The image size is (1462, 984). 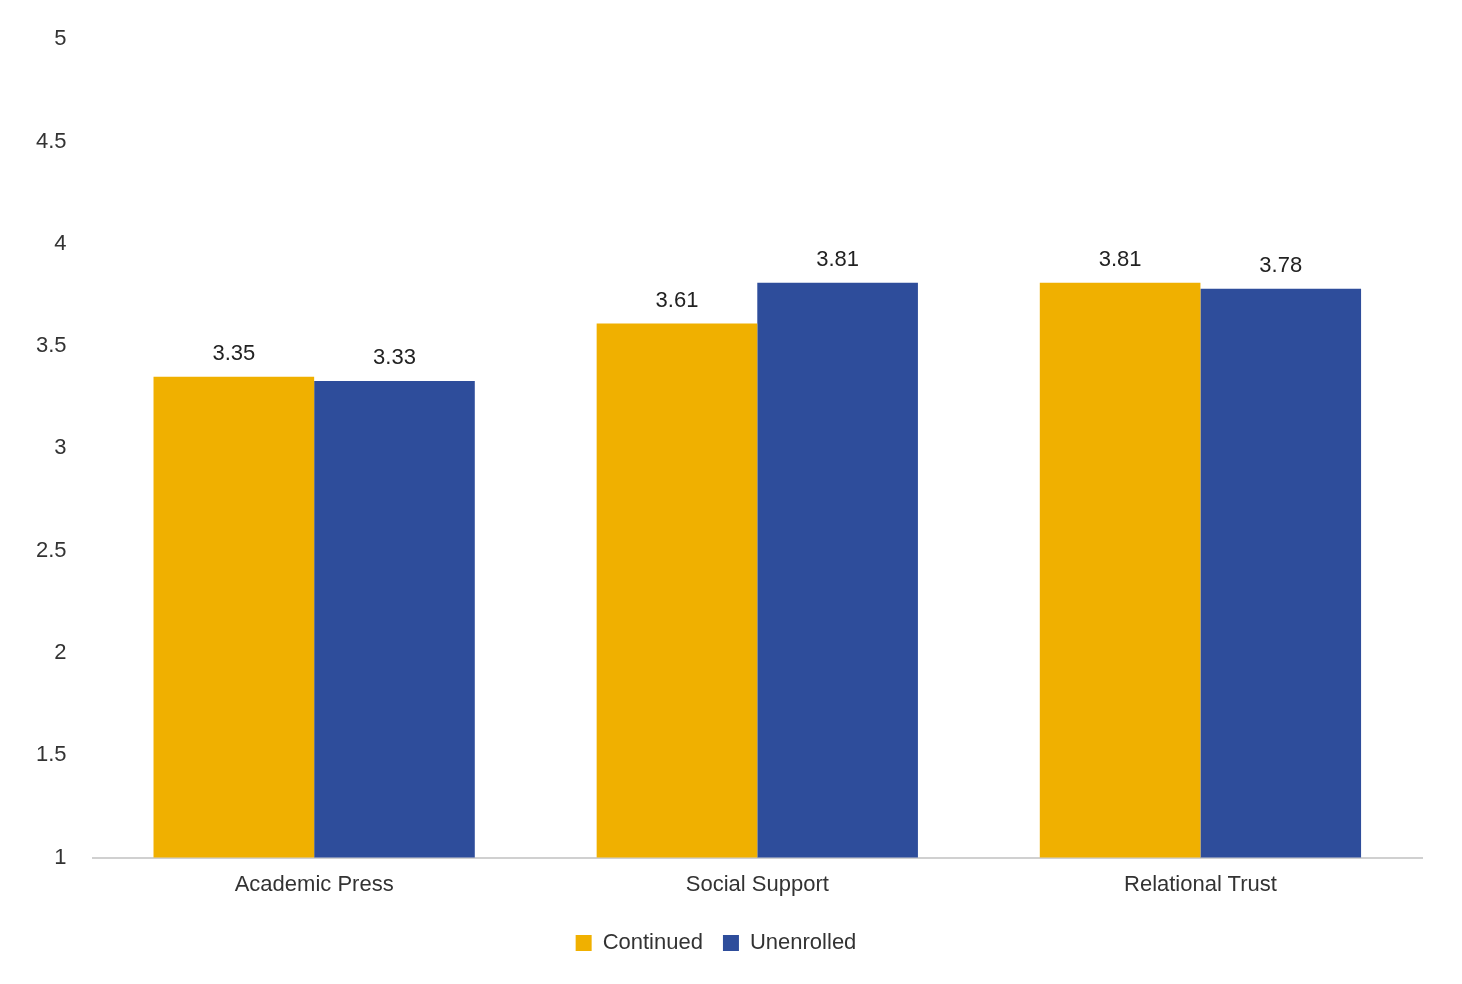 I want to click on y-tick-label: 3.5, so click(x=51, y=345).